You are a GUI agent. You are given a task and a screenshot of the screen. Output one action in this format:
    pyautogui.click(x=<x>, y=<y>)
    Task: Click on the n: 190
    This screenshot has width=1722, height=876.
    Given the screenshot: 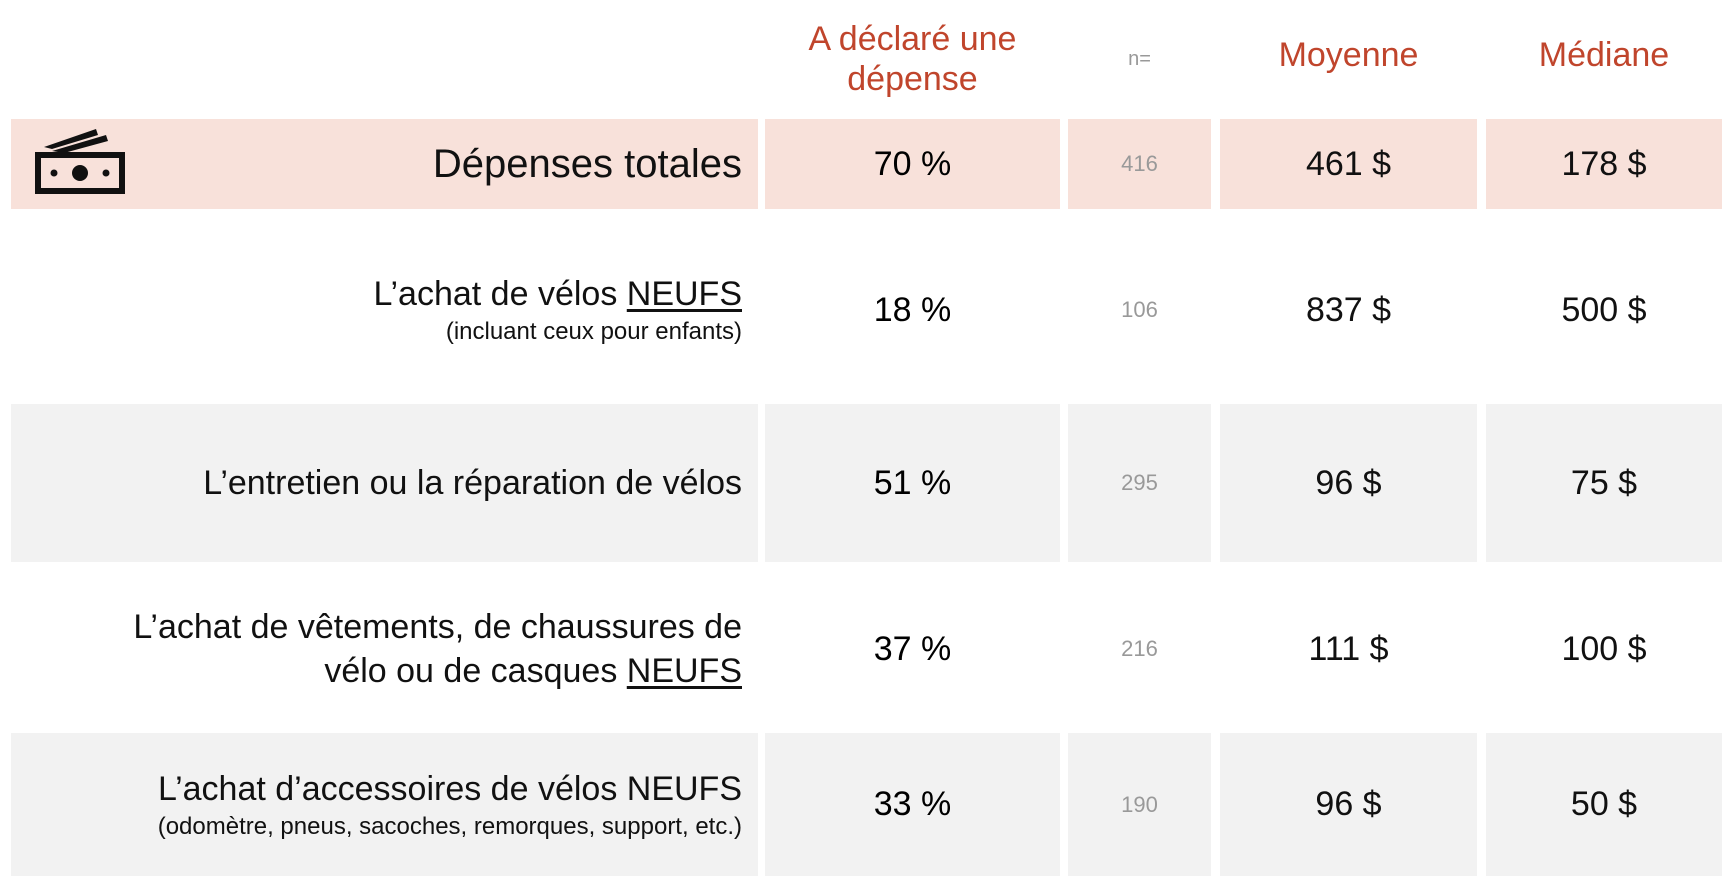 What is the action you would take?
    pyautogui.click(x=1139, y=804)
    